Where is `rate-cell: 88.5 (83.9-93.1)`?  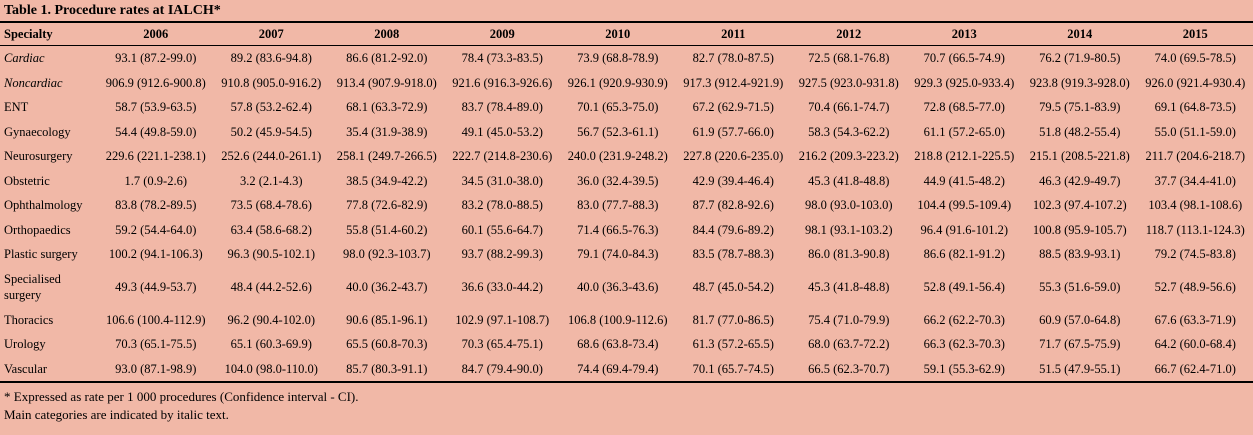
rate-cell: 88.5 (83.9-93.1) is located at coordinates (1080, 254).